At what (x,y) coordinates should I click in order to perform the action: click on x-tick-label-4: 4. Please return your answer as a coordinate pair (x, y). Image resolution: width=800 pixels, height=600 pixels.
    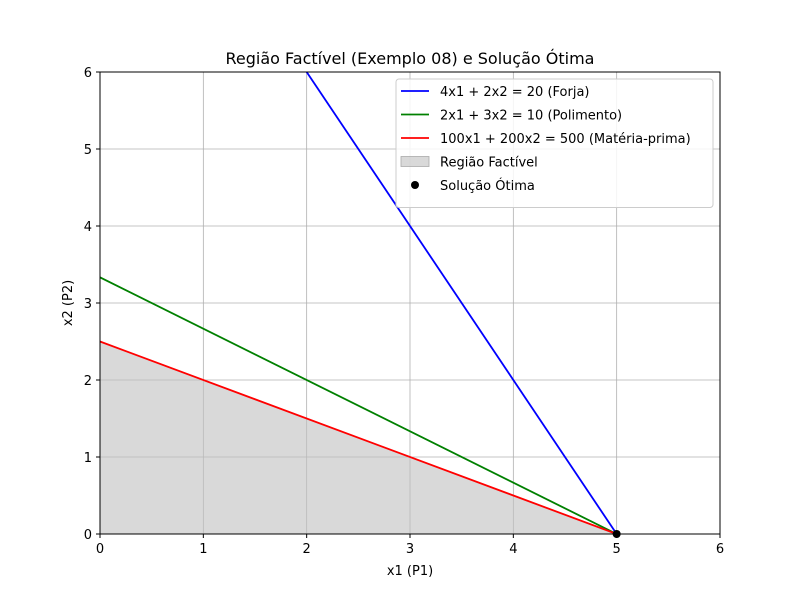
    Looking at the image, I should click on (513, 549).